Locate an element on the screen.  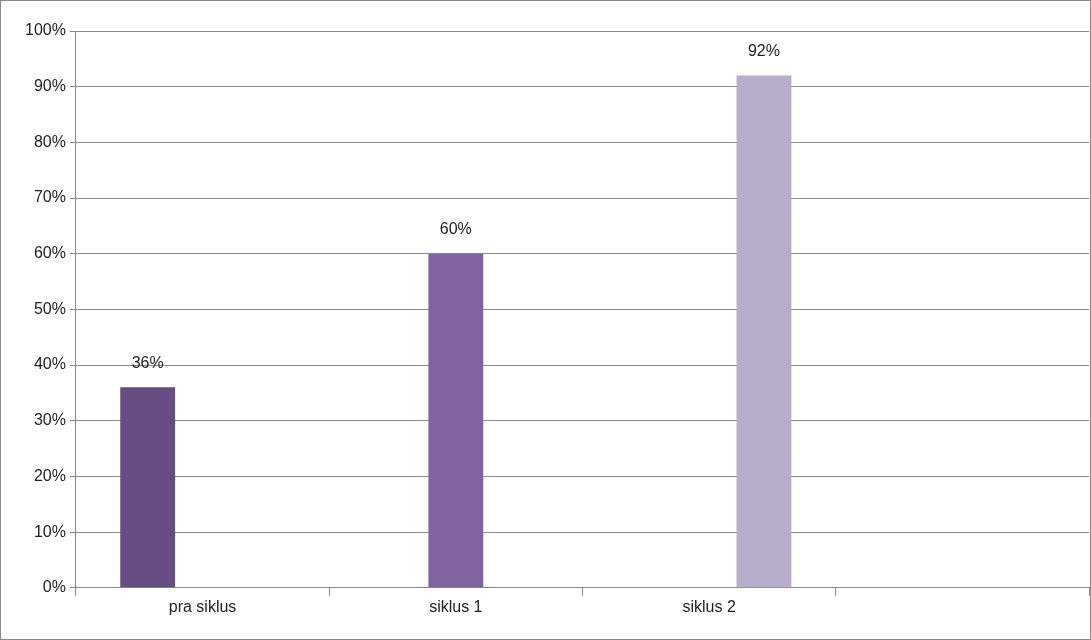
y-tick-label: 80% is located at coordinates (49, 141).